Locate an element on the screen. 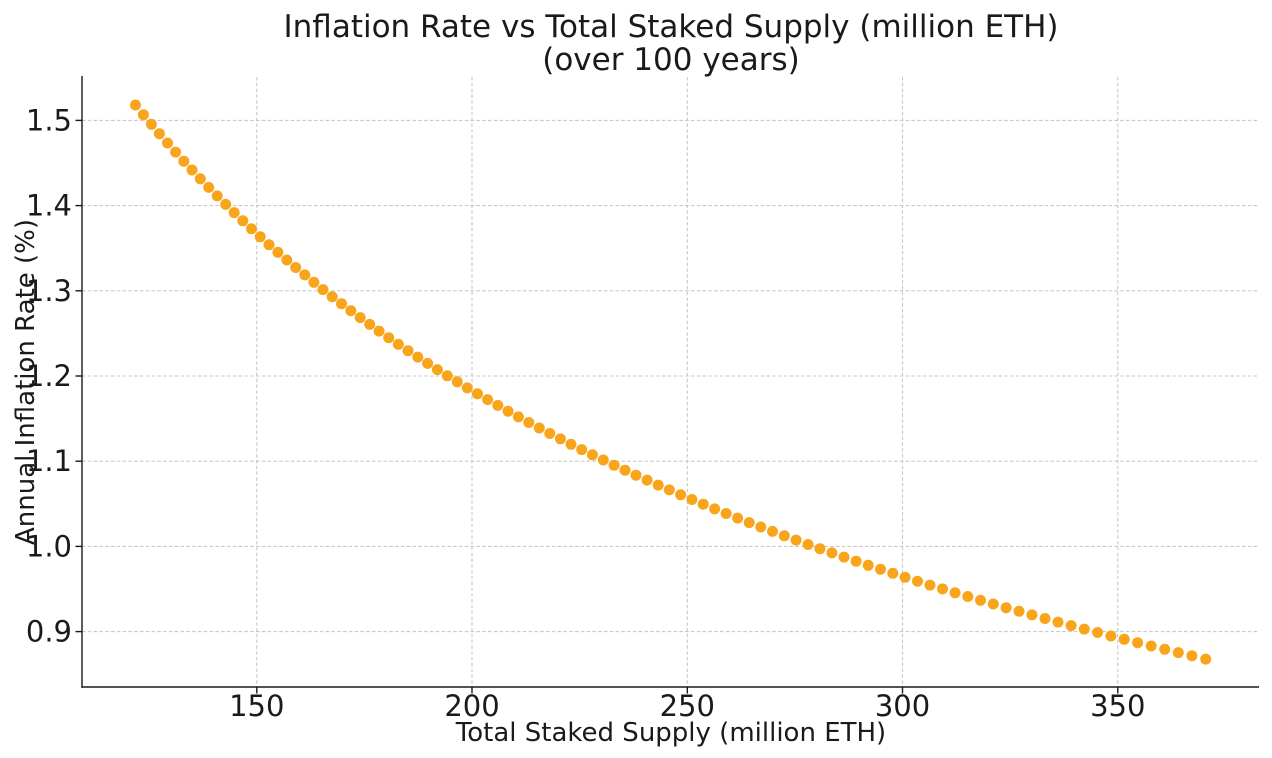 The height and width of the screenshot is (758, 1272). y-axis-label: Annual Inflation Rate (%) is located at coordinates (26, 382).